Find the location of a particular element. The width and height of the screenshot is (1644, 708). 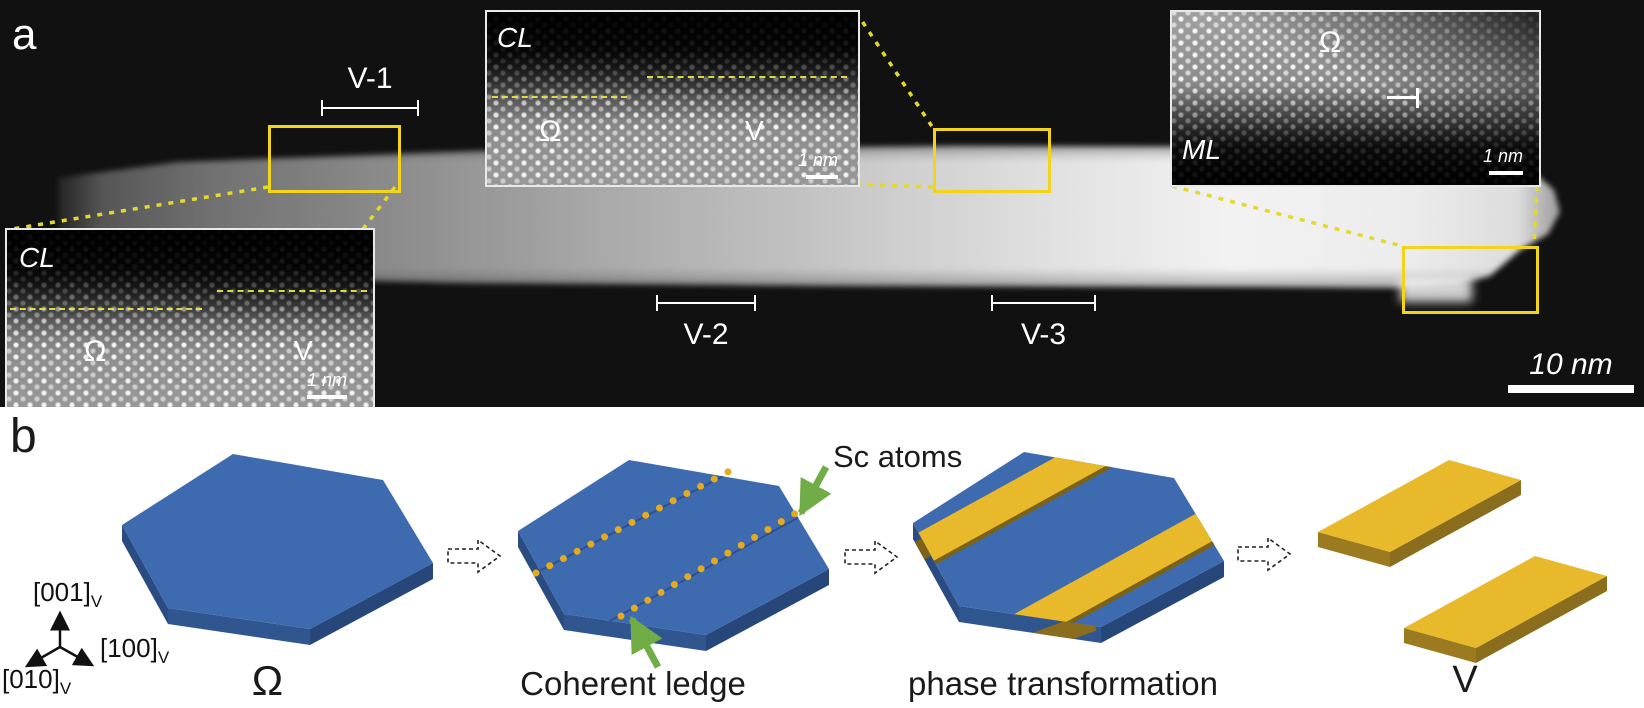

axis-100-label: [100]V is located at coordinates (135, 650).